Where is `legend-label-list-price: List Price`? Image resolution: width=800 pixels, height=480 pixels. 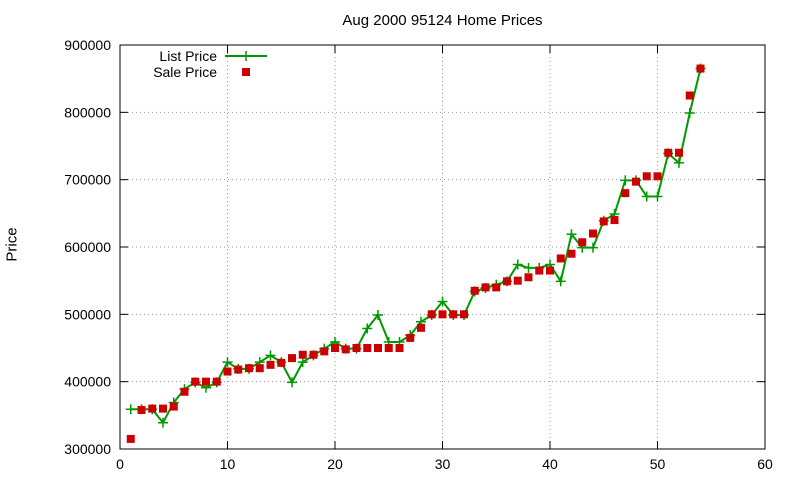 legend-label-list-price: List Price is located at coordinates (188, 56).